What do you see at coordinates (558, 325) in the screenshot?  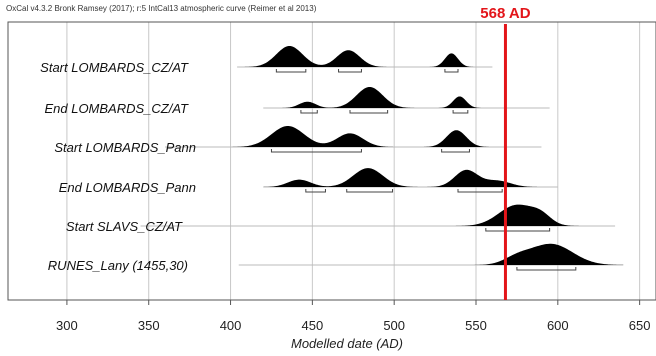 I see `x-tick-label: 600` at bounding box center [558, 325].